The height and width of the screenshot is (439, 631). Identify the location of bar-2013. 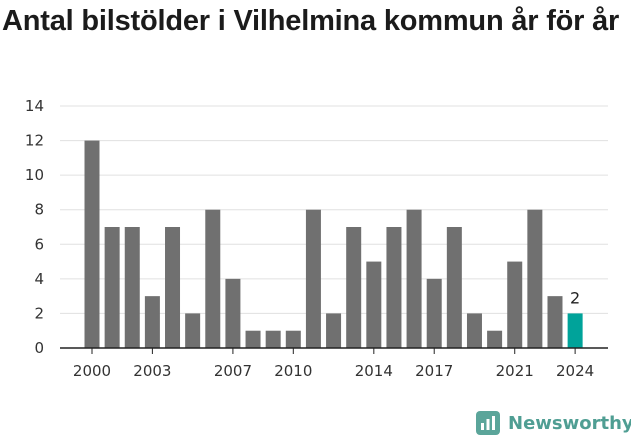
(354, 287).